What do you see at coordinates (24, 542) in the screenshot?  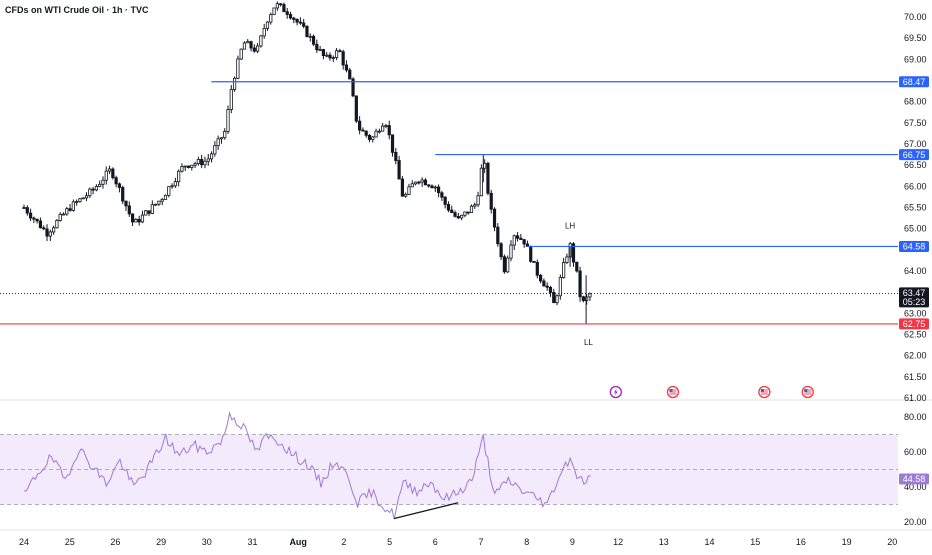 I see `time-axis-tick: 24` at bounding box center [24, 542].